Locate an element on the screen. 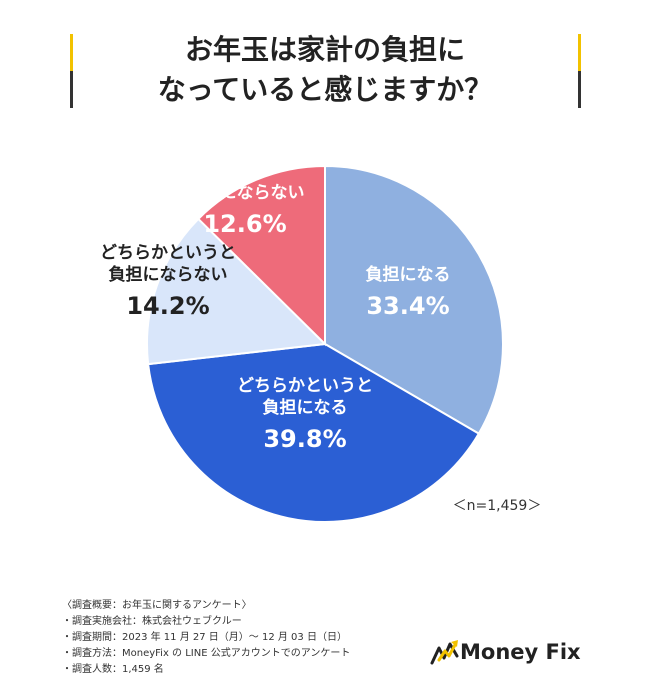 The image size is (650, 700). moneyfix-logo: Money Fix is located at coordinates (510, 653).